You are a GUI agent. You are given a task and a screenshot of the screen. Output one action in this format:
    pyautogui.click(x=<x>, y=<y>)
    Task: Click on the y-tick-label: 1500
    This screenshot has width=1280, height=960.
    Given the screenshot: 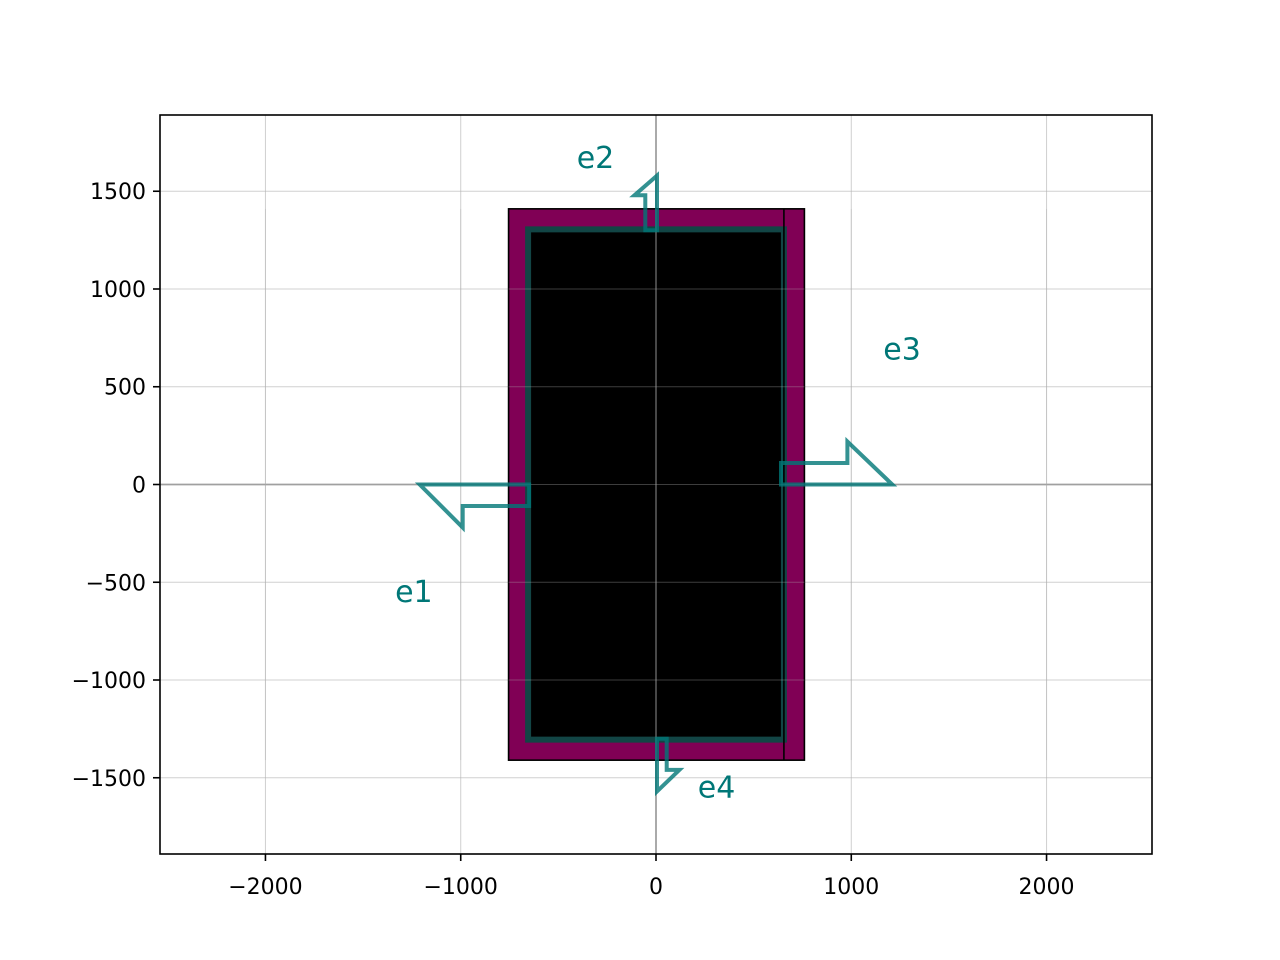 What is the action you would take?
    pyautogui.click(x=118, y=192)
    